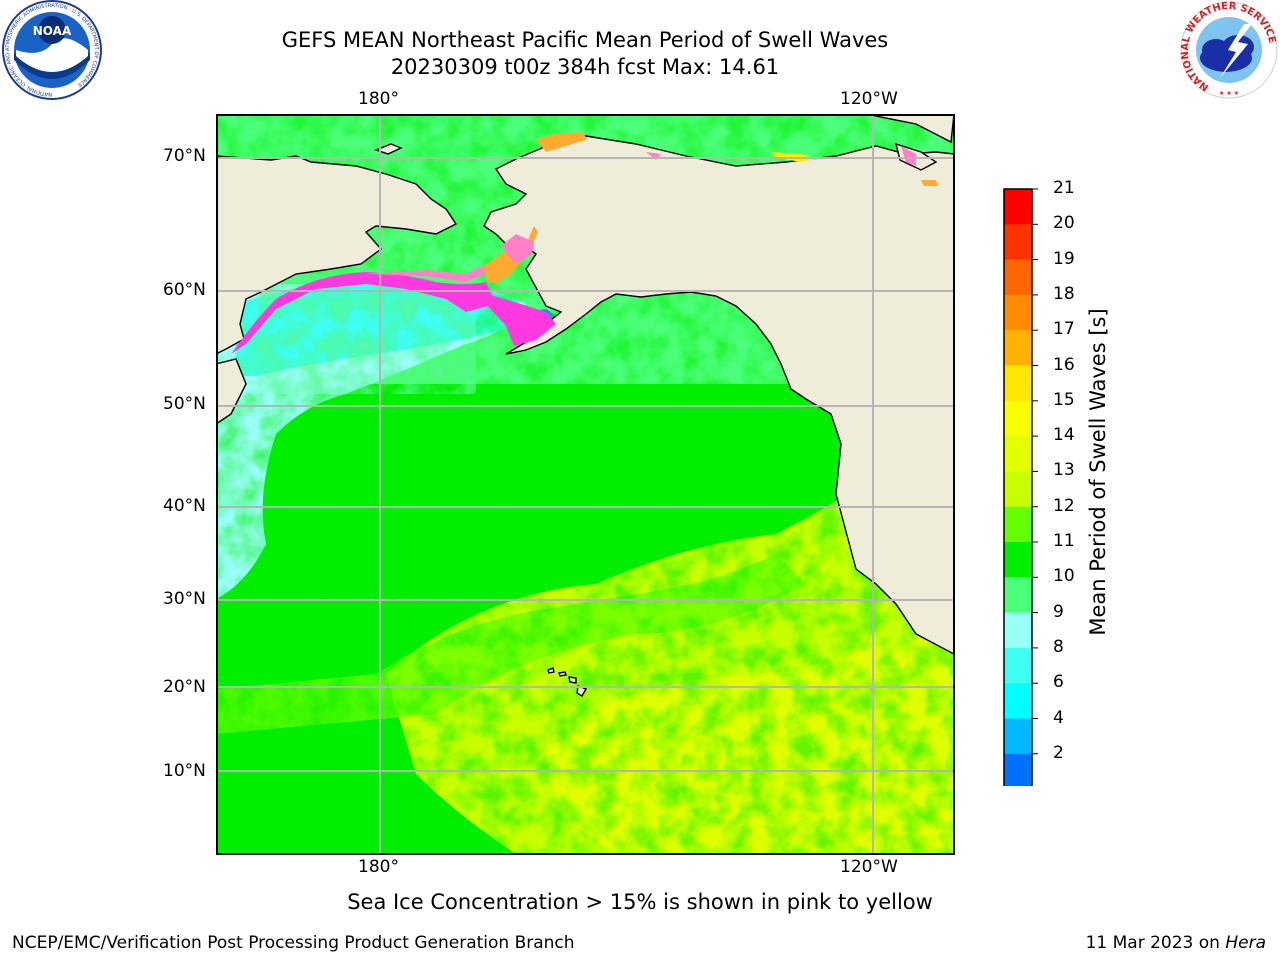 The image size is (1280, 960). I want to click on chart-subtitle: 20230309 t00z 384h fcst Max: 14.61, so click(585, 67).